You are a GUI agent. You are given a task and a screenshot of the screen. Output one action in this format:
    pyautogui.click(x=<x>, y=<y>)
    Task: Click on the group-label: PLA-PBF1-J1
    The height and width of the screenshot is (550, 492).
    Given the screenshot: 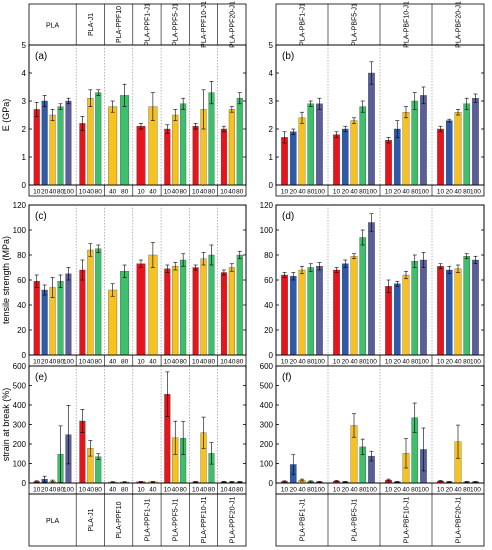 What is the action you would take?
    pyautogui.click(x=303, y=519)
    